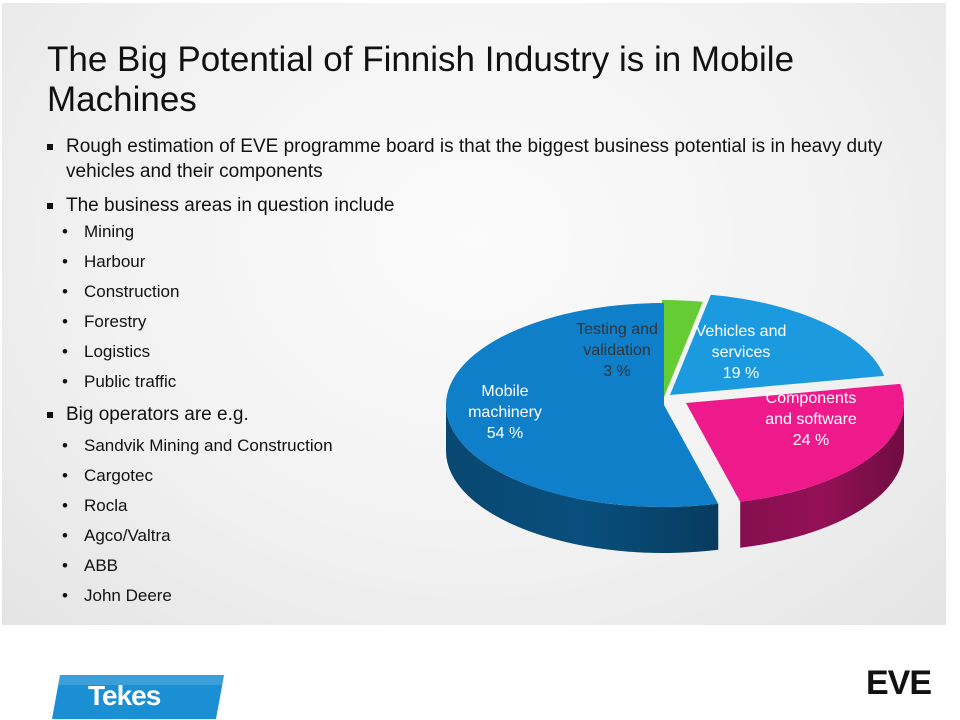 This screenshot has width=960, height=720. What do you see at coordinates (106, 351) in the screenshot?
I see `business-area-item: • Logistics` at bounding box center [106, 351].